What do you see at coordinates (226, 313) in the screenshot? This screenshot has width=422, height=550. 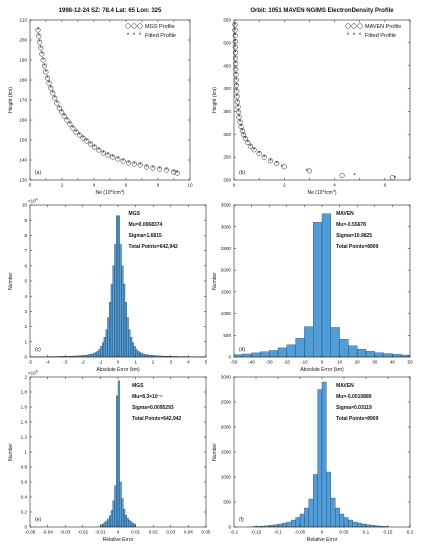 I see `y-tick-label: 1000` at bounding box center [226, 313].